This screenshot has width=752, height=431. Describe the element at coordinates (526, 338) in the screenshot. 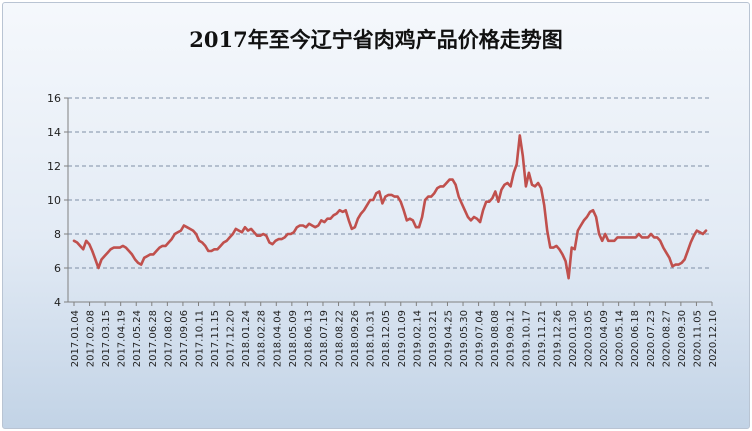

I see `x-tick-label: 2019.10.17` at that location.